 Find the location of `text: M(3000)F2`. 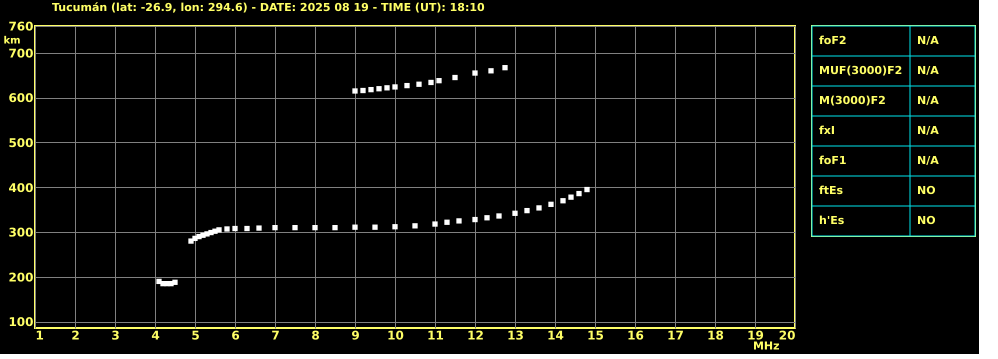

text: M(3000)F2 is located at coordinates (852, 100).